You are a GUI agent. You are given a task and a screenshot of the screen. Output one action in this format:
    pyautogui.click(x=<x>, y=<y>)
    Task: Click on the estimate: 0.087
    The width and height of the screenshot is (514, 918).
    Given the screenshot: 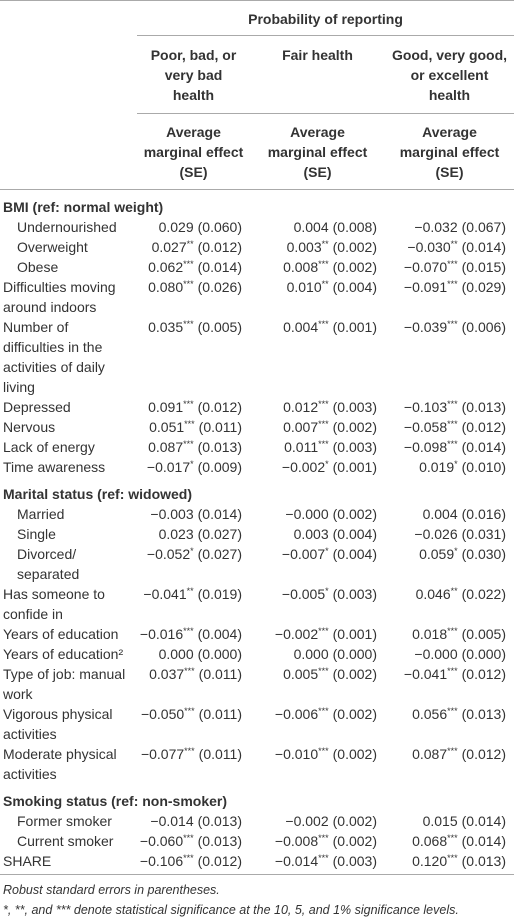 What is the action you would take?
    pyautogui.click(x=430, y=754)
    